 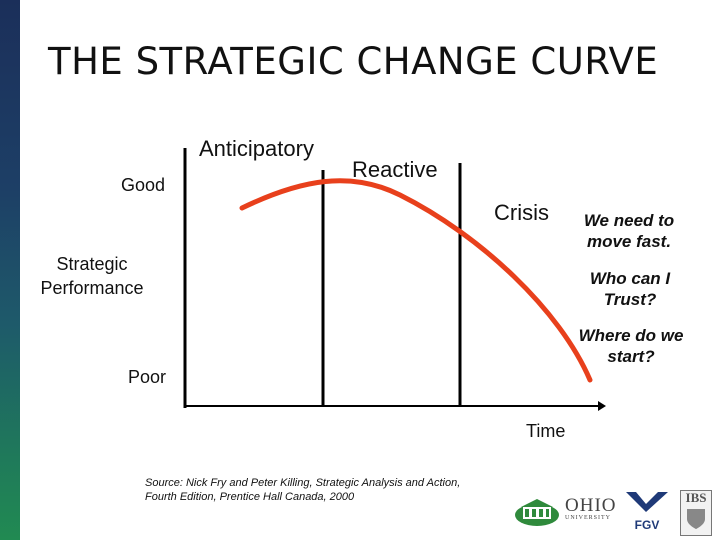 What do you see at coordinates (521, 212) in the screenshot?
I see `phase-label-crisis: Crisis` at bounding box center [521, 212].